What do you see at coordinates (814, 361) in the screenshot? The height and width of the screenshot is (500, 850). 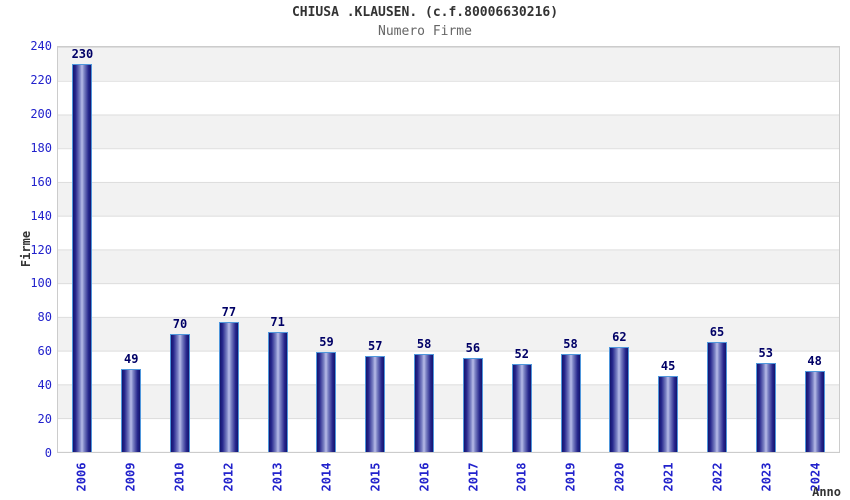 I see `bar-value-label: 48` at bounding box center [814, 361].